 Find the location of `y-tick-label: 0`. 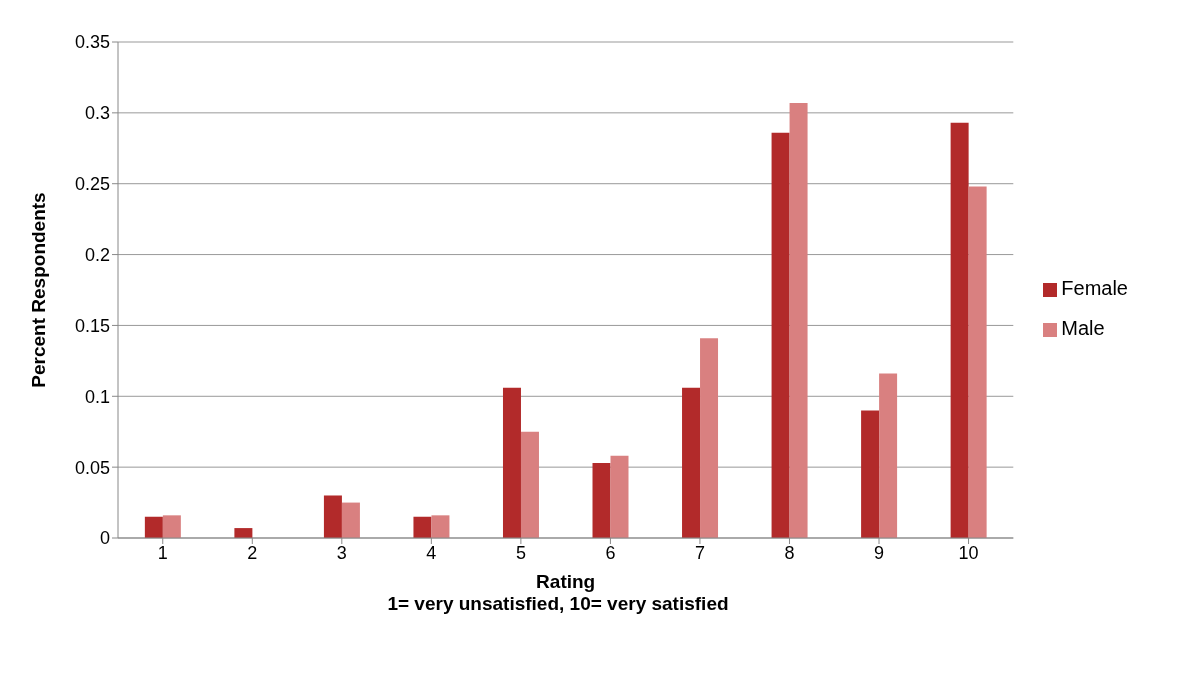

y-tick-label: 0 is located at coordinates (104, 538).